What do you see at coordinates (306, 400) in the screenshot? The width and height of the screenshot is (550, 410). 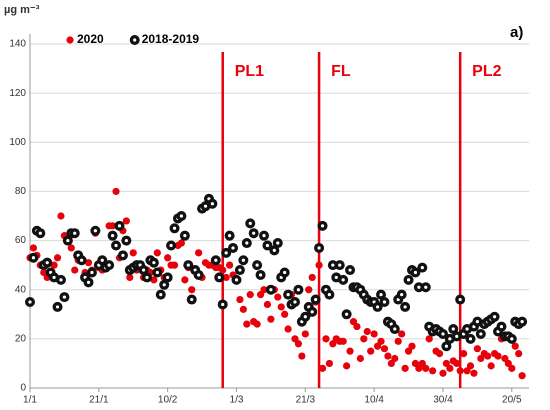 I see `x-tick-label: 21/3` at bounding box center [306, 400].